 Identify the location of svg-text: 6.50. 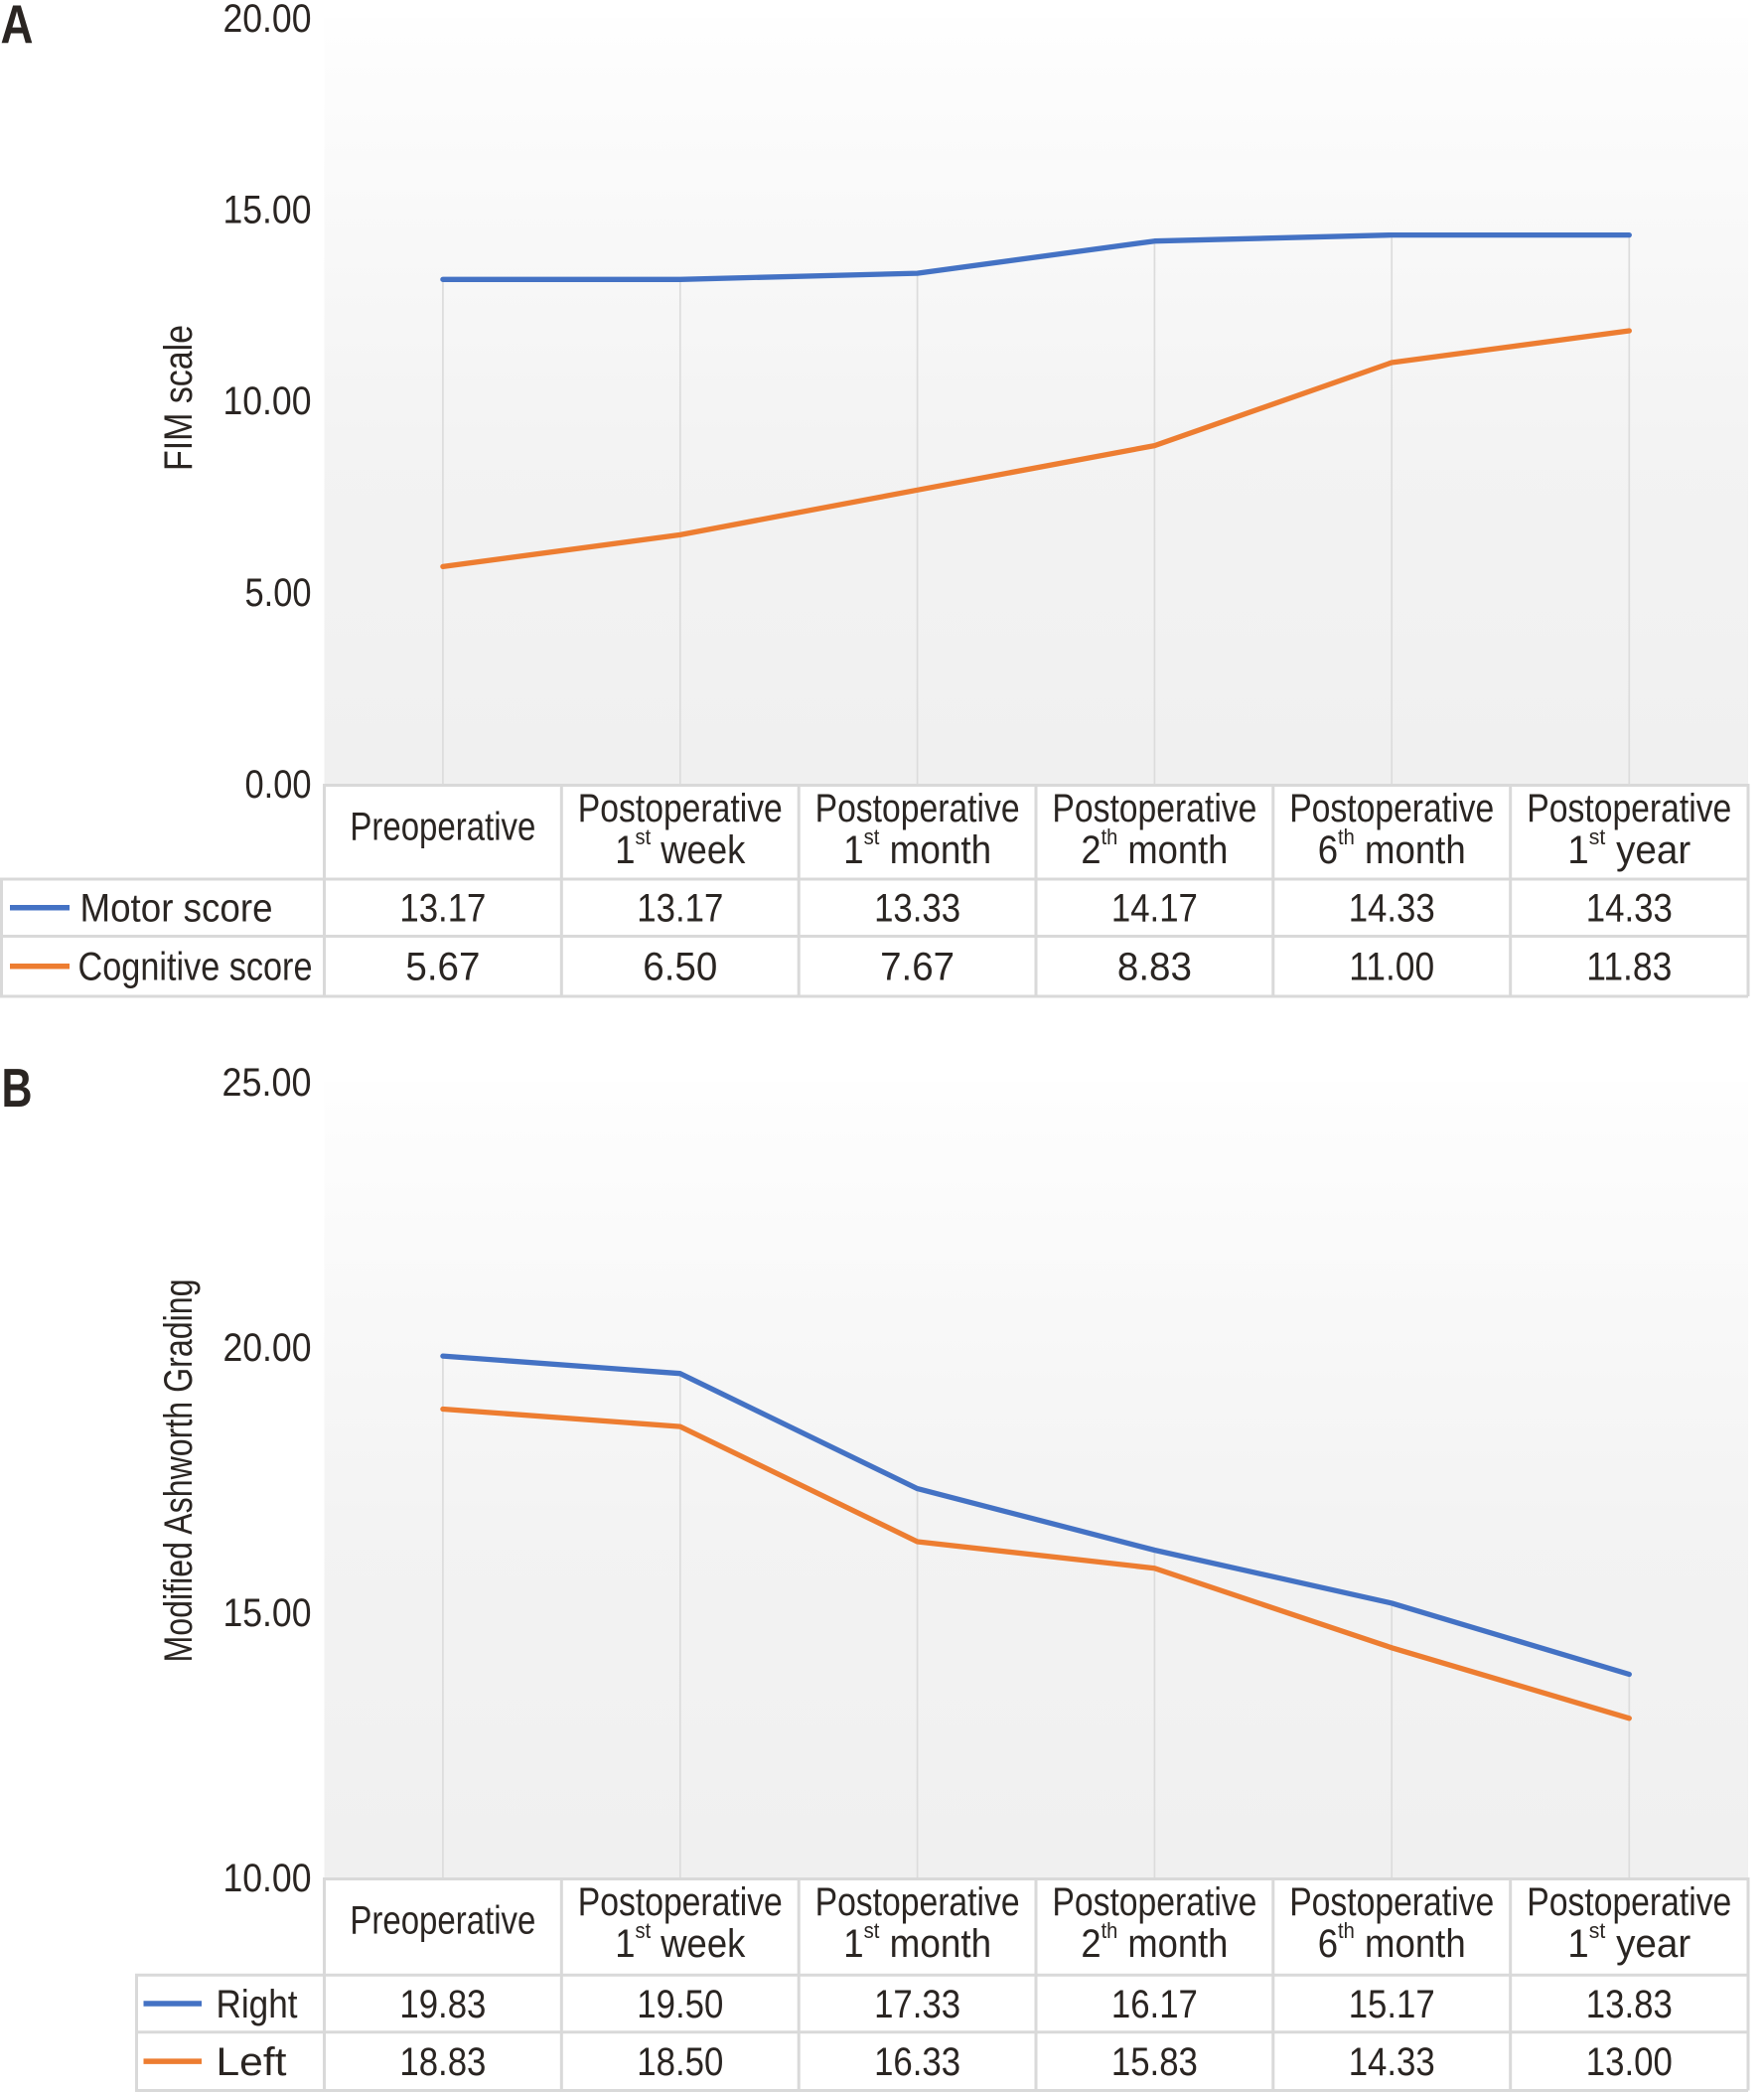
(680, 967).